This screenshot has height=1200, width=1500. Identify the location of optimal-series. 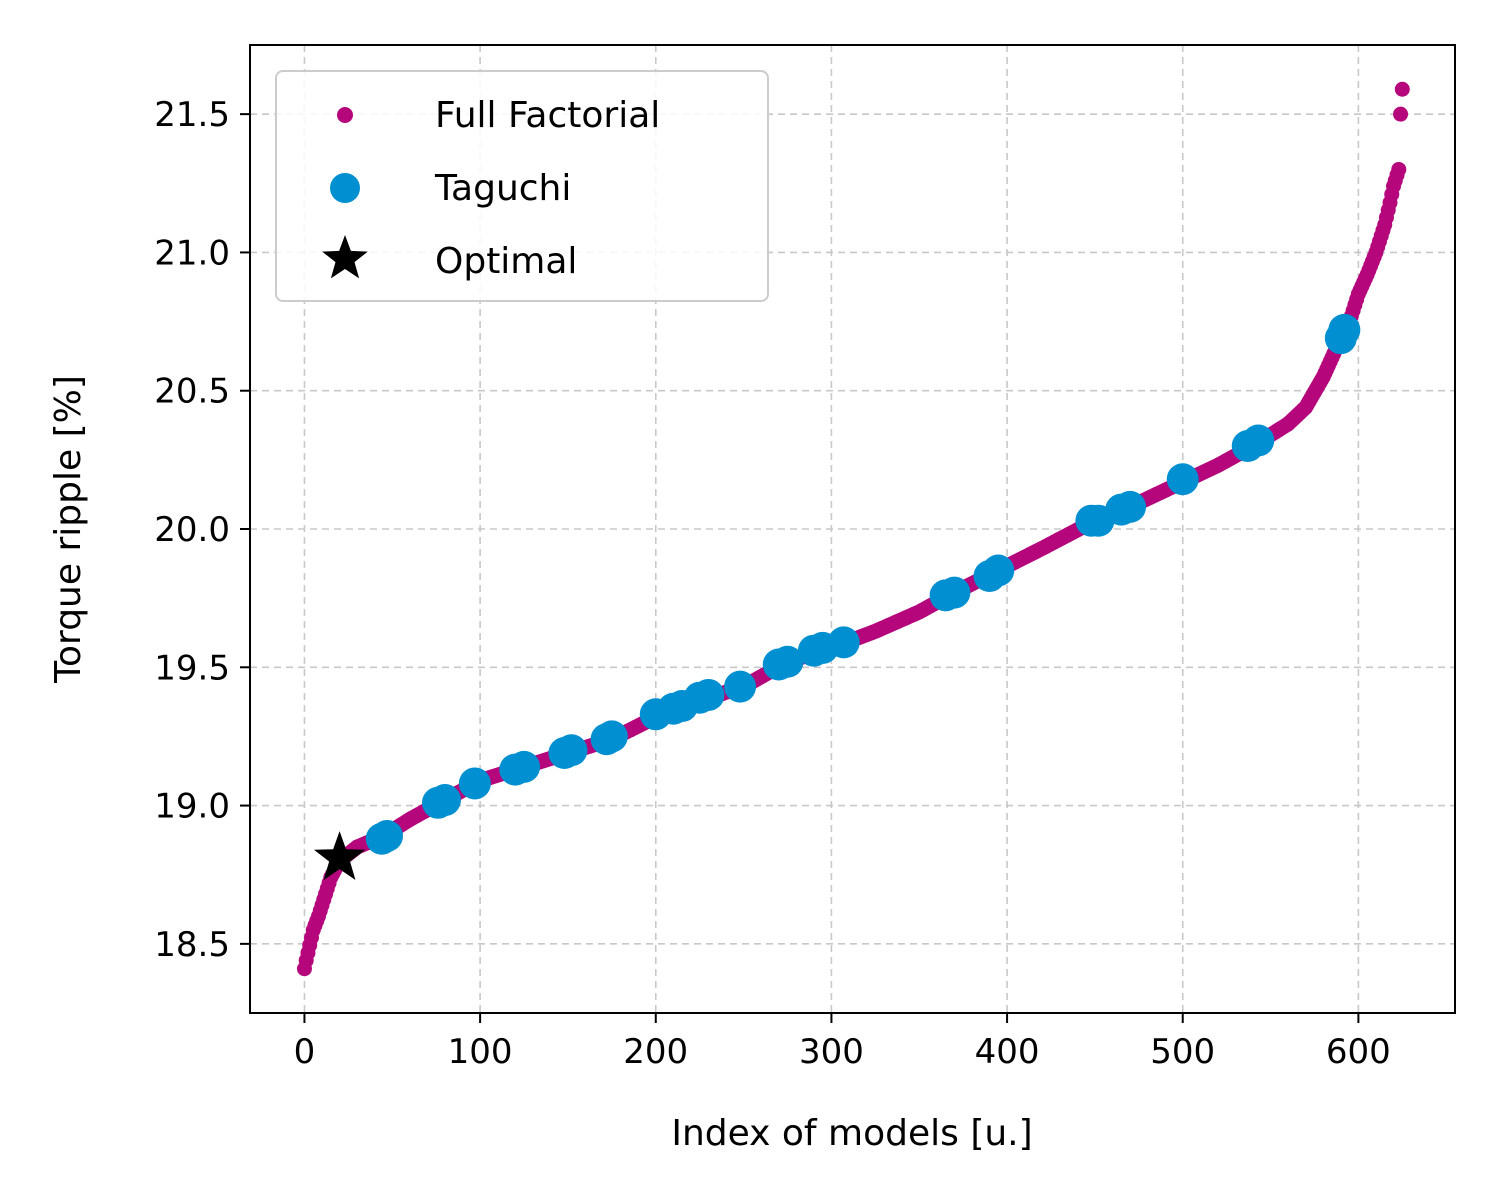
(339, 855).